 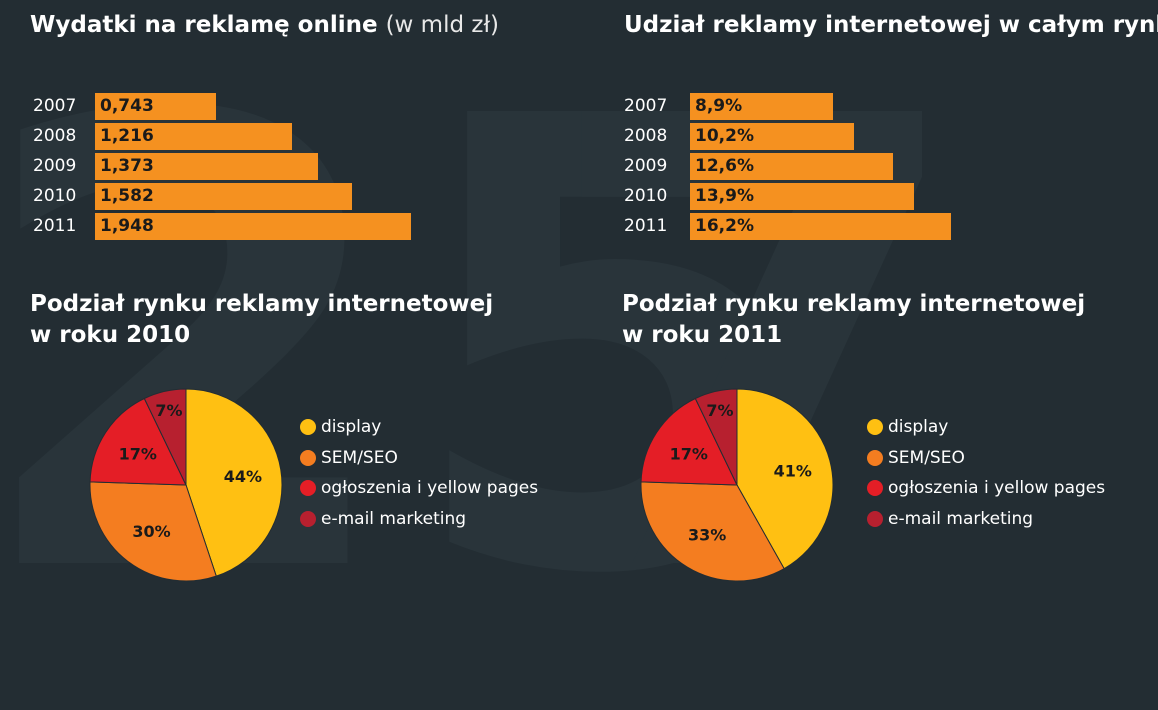 I want to click on bar-value-label: 1,582, so click(x=127, y=196).